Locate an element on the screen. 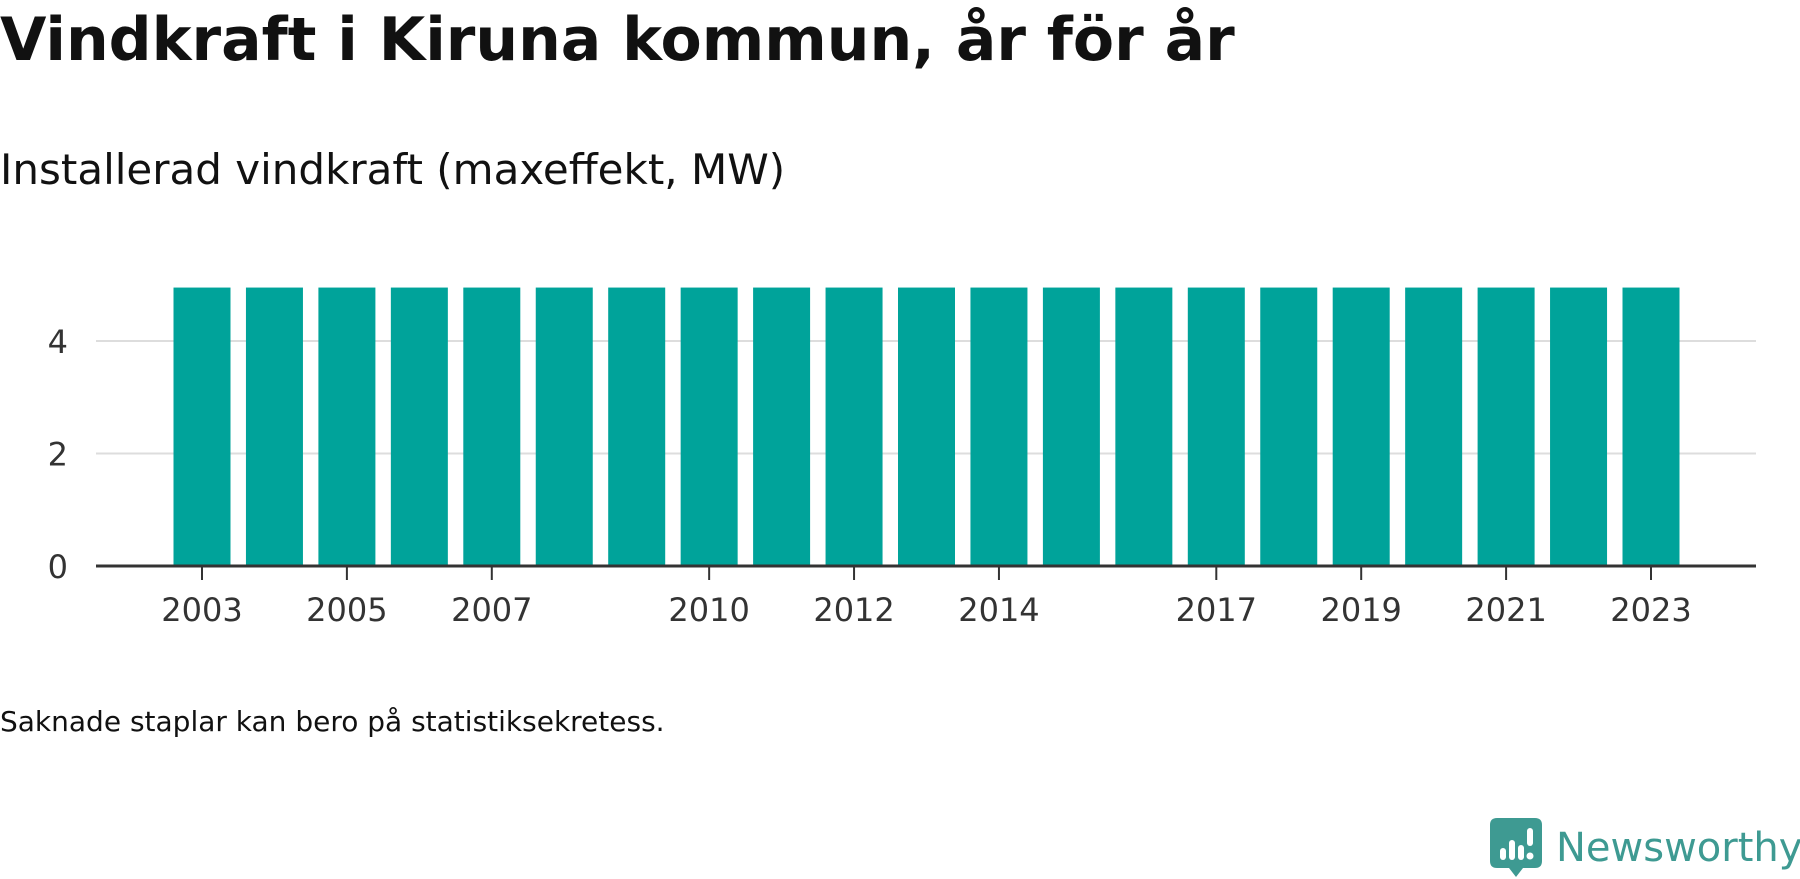 The image size is (1800, 879). x-tick-label: 2019 is located at coordinates (1360, 610).